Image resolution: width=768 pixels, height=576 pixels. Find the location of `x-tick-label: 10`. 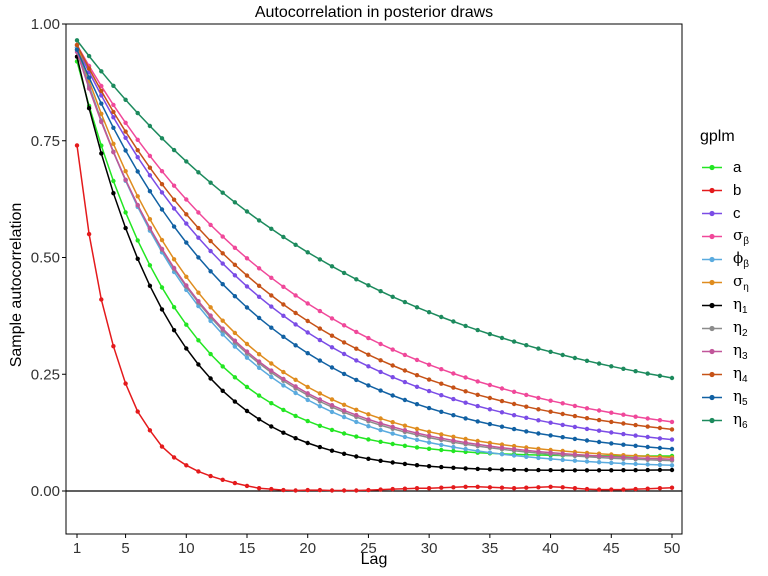

x-tick-label: 10 is located at coordinates (186, 548).